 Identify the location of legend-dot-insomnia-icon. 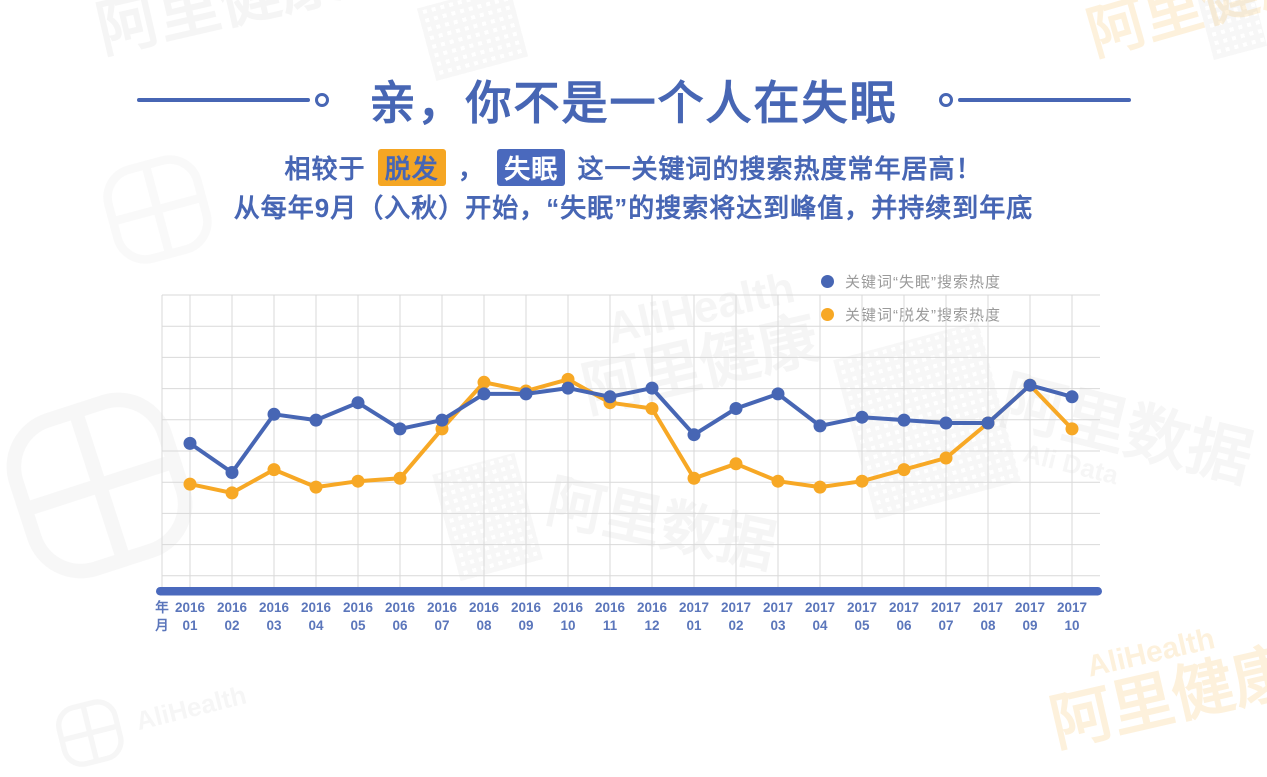
(827, 281).